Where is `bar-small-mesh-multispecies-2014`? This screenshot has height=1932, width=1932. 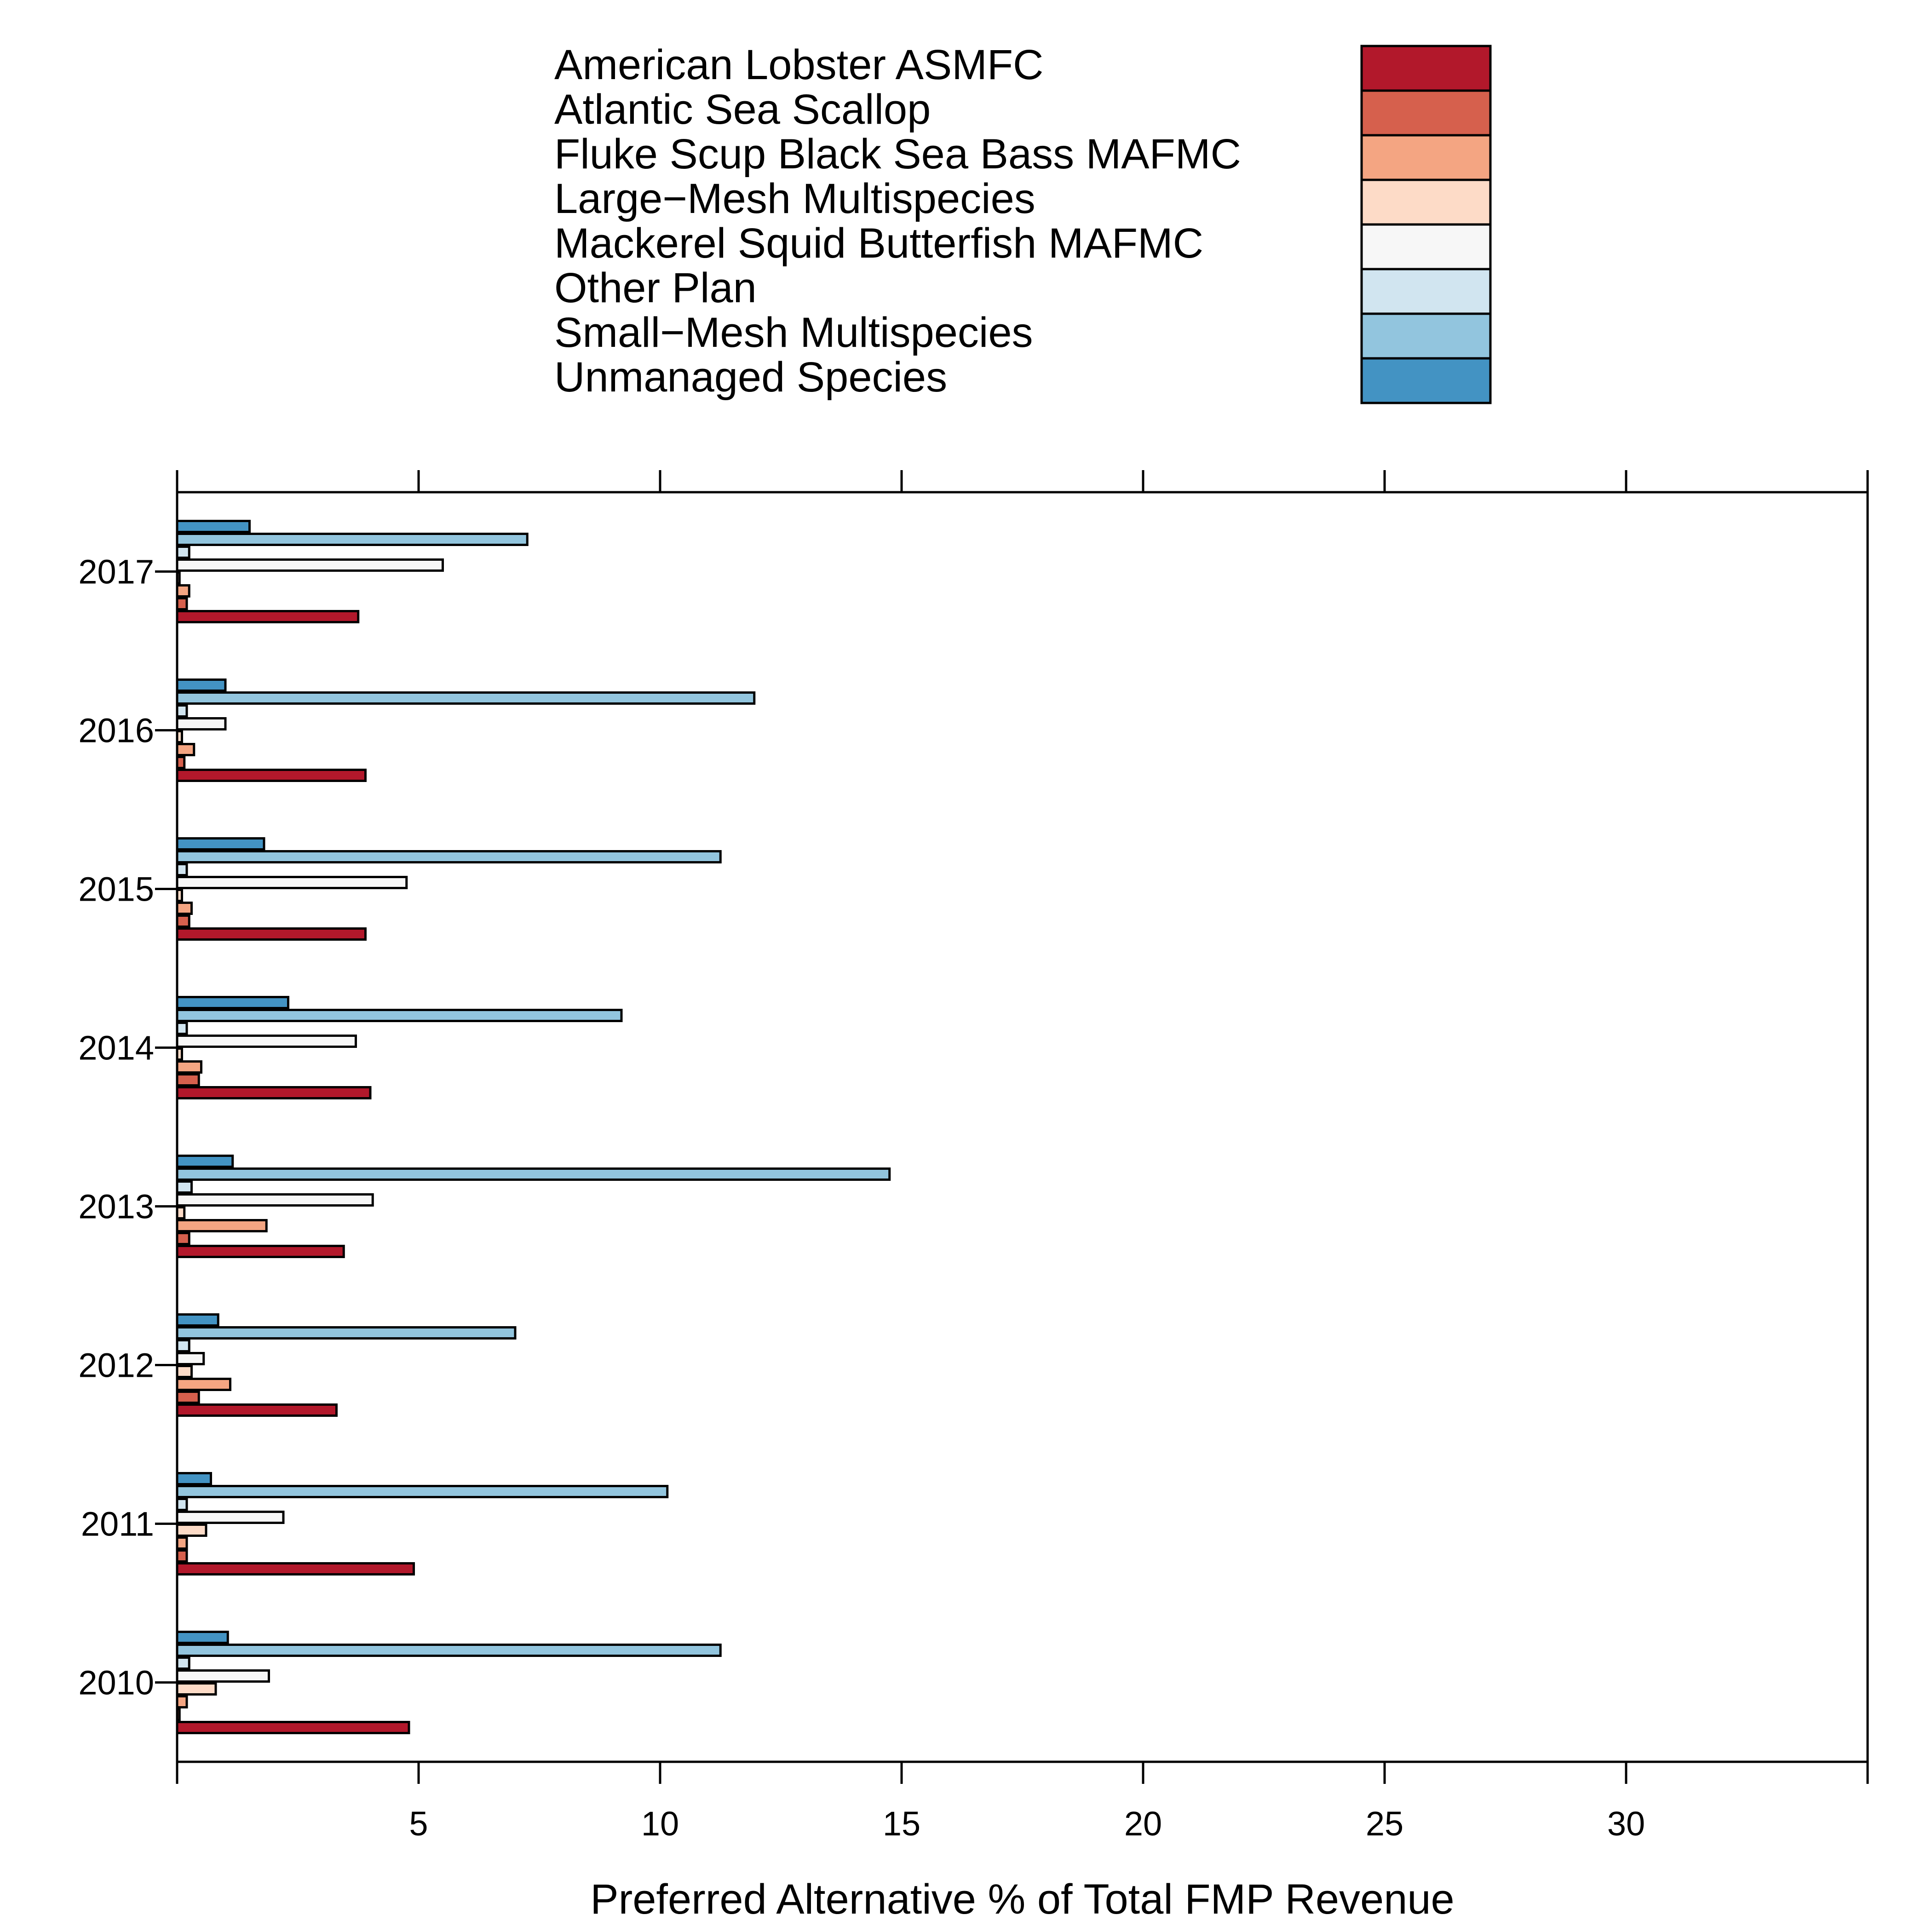
bar-small-mesh-multispecies-2014 is located at coordinates (399, 1016).